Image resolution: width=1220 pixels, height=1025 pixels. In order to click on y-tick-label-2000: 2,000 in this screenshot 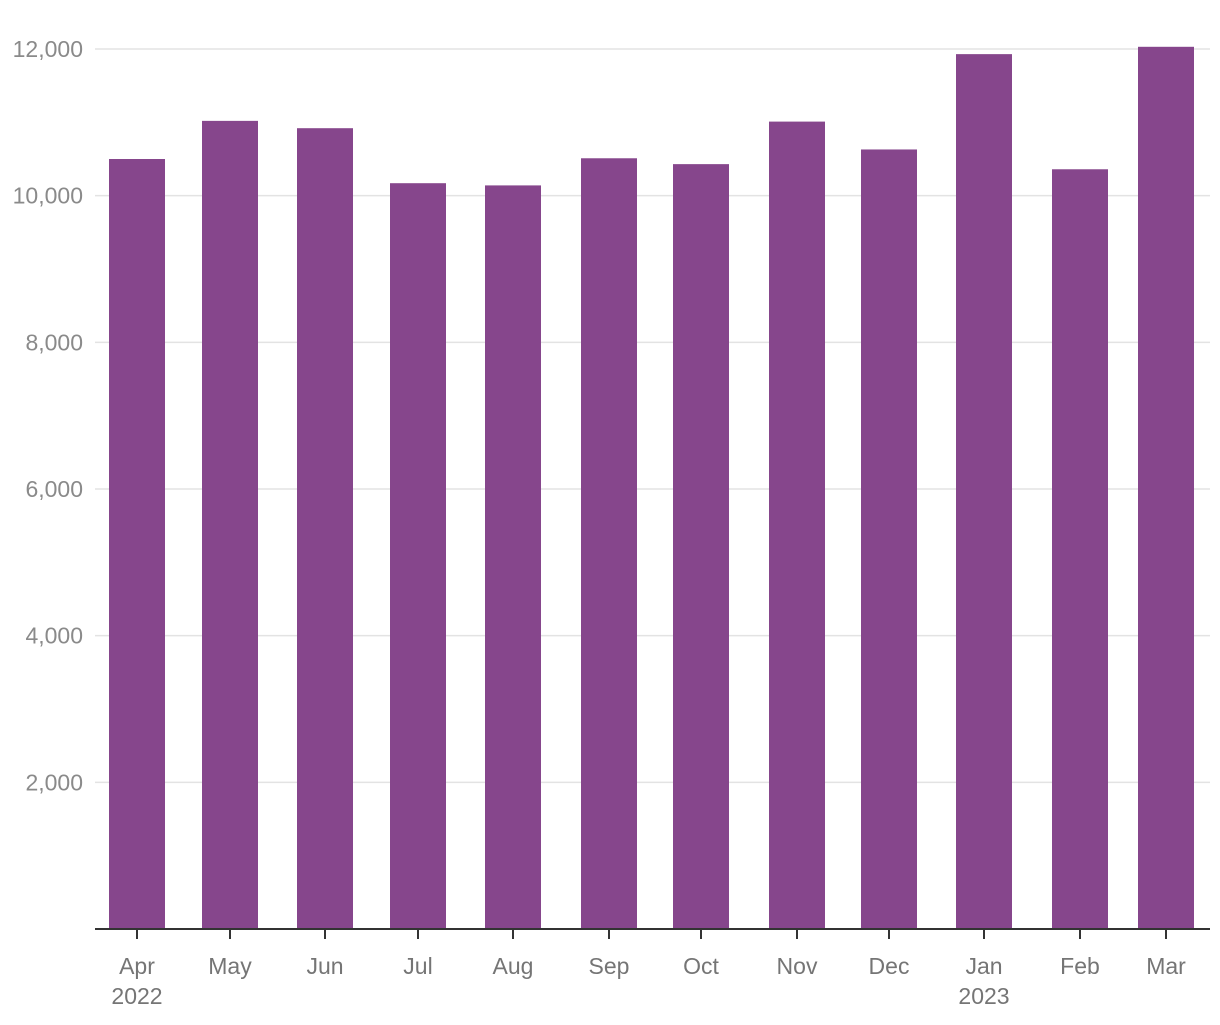, I will do `click(54, 782)`.